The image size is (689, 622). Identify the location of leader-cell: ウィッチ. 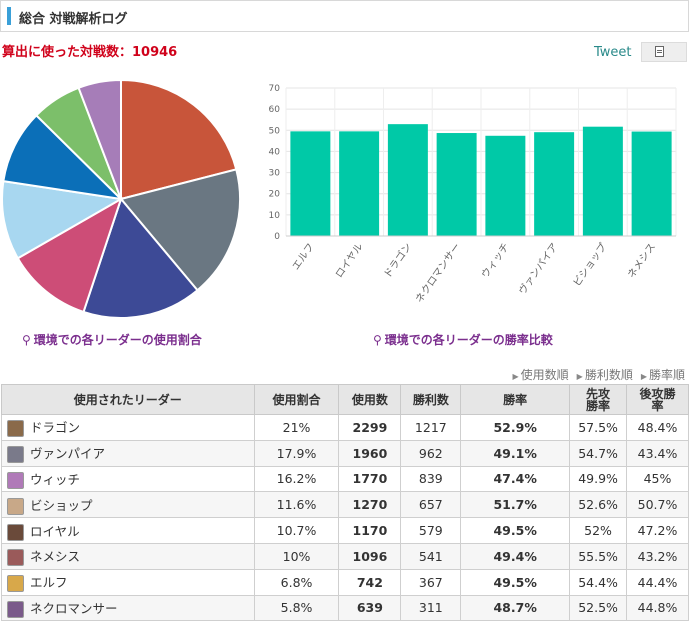
(128, 479).